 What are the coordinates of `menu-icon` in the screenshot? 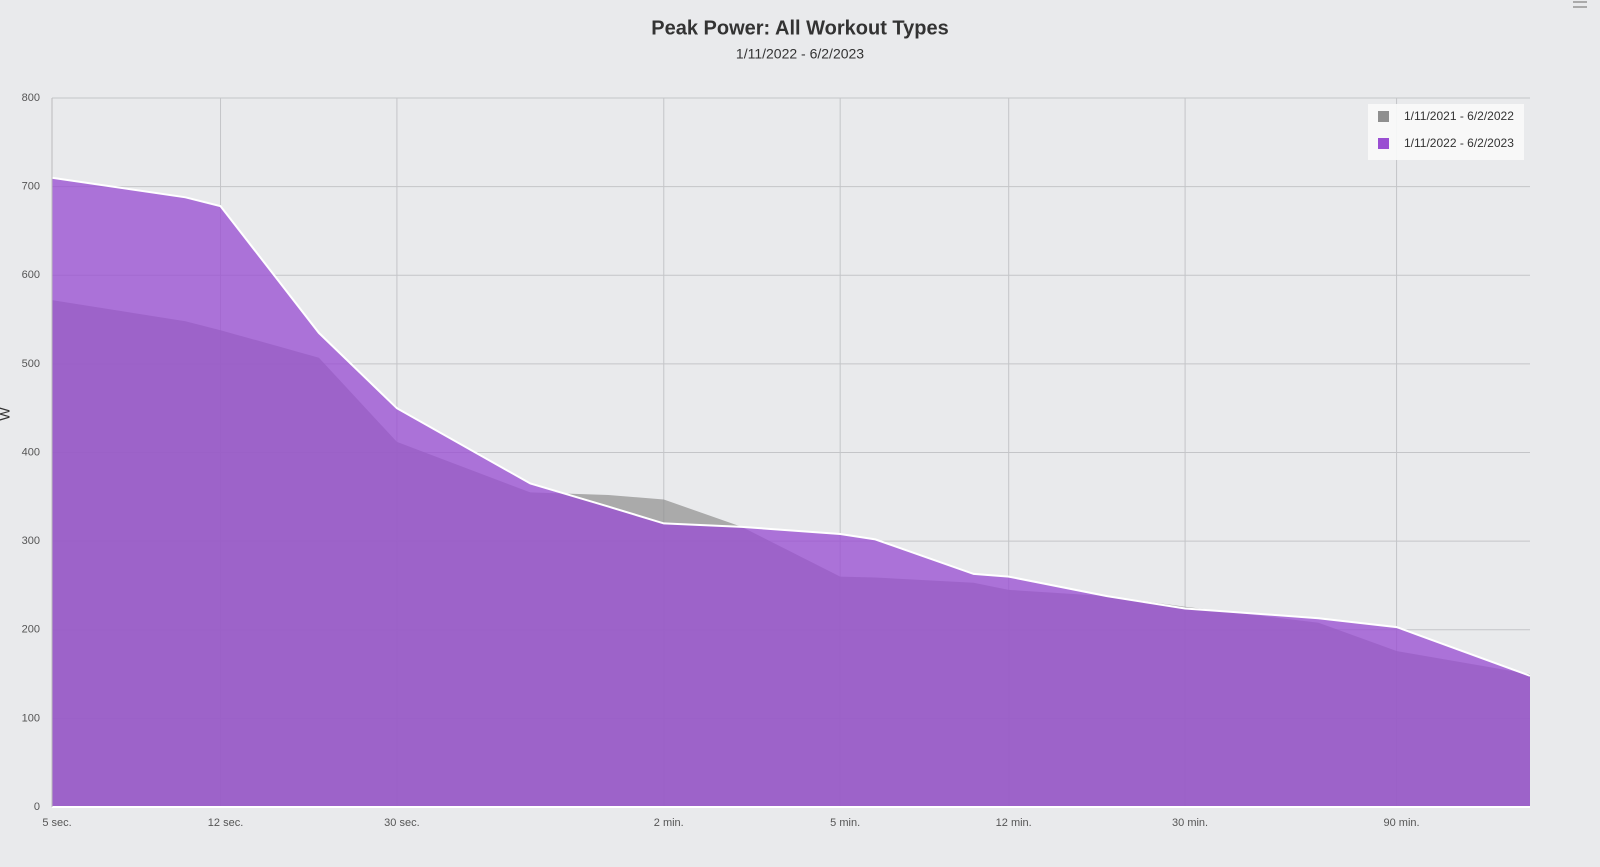 It's located at (1580, 4).